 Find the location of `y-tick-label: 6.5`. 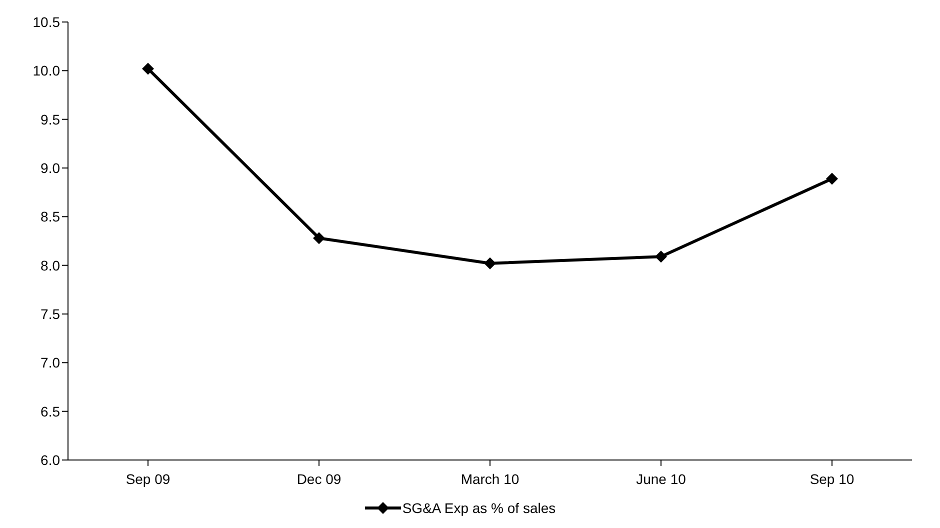

y-tick-label: 6.5 is located at coordinates (50, 411).